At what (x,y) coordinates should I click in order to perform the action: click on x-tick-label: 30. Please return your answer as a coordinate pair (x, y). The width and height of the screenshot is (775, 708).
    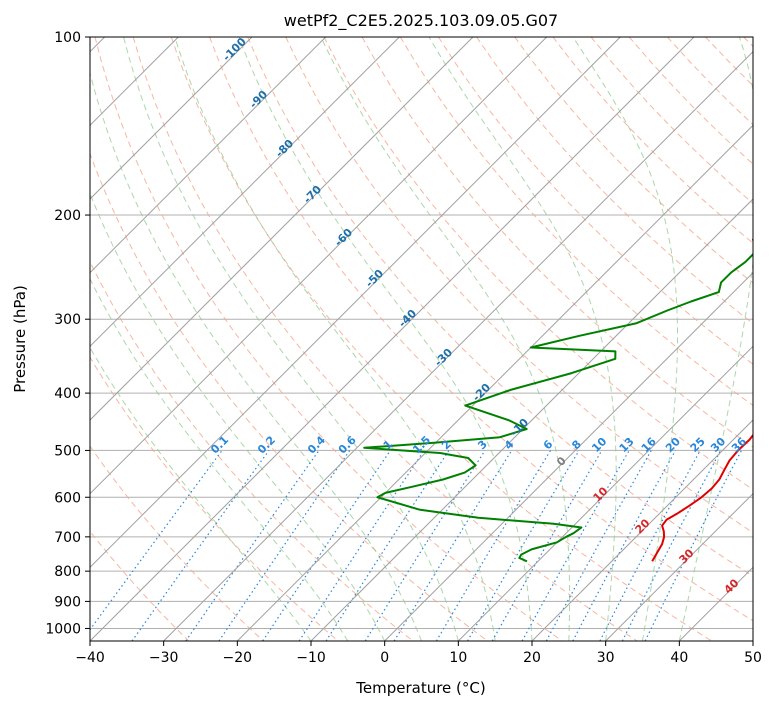
    Looking at the image, I should click on (606, 658).